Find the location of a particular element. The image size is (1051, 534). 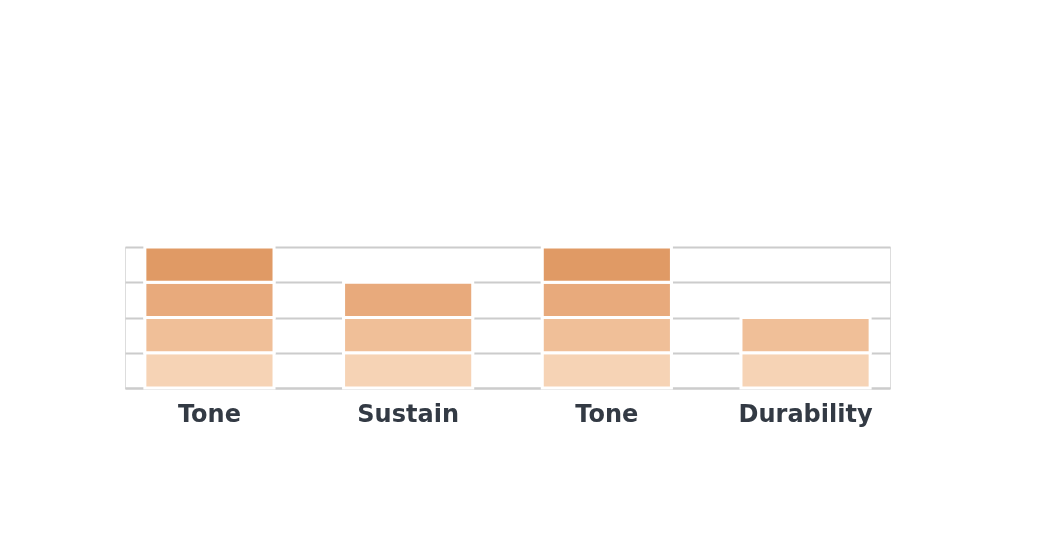

x-tick-label: Sustain is located at coordinates (408, 413).